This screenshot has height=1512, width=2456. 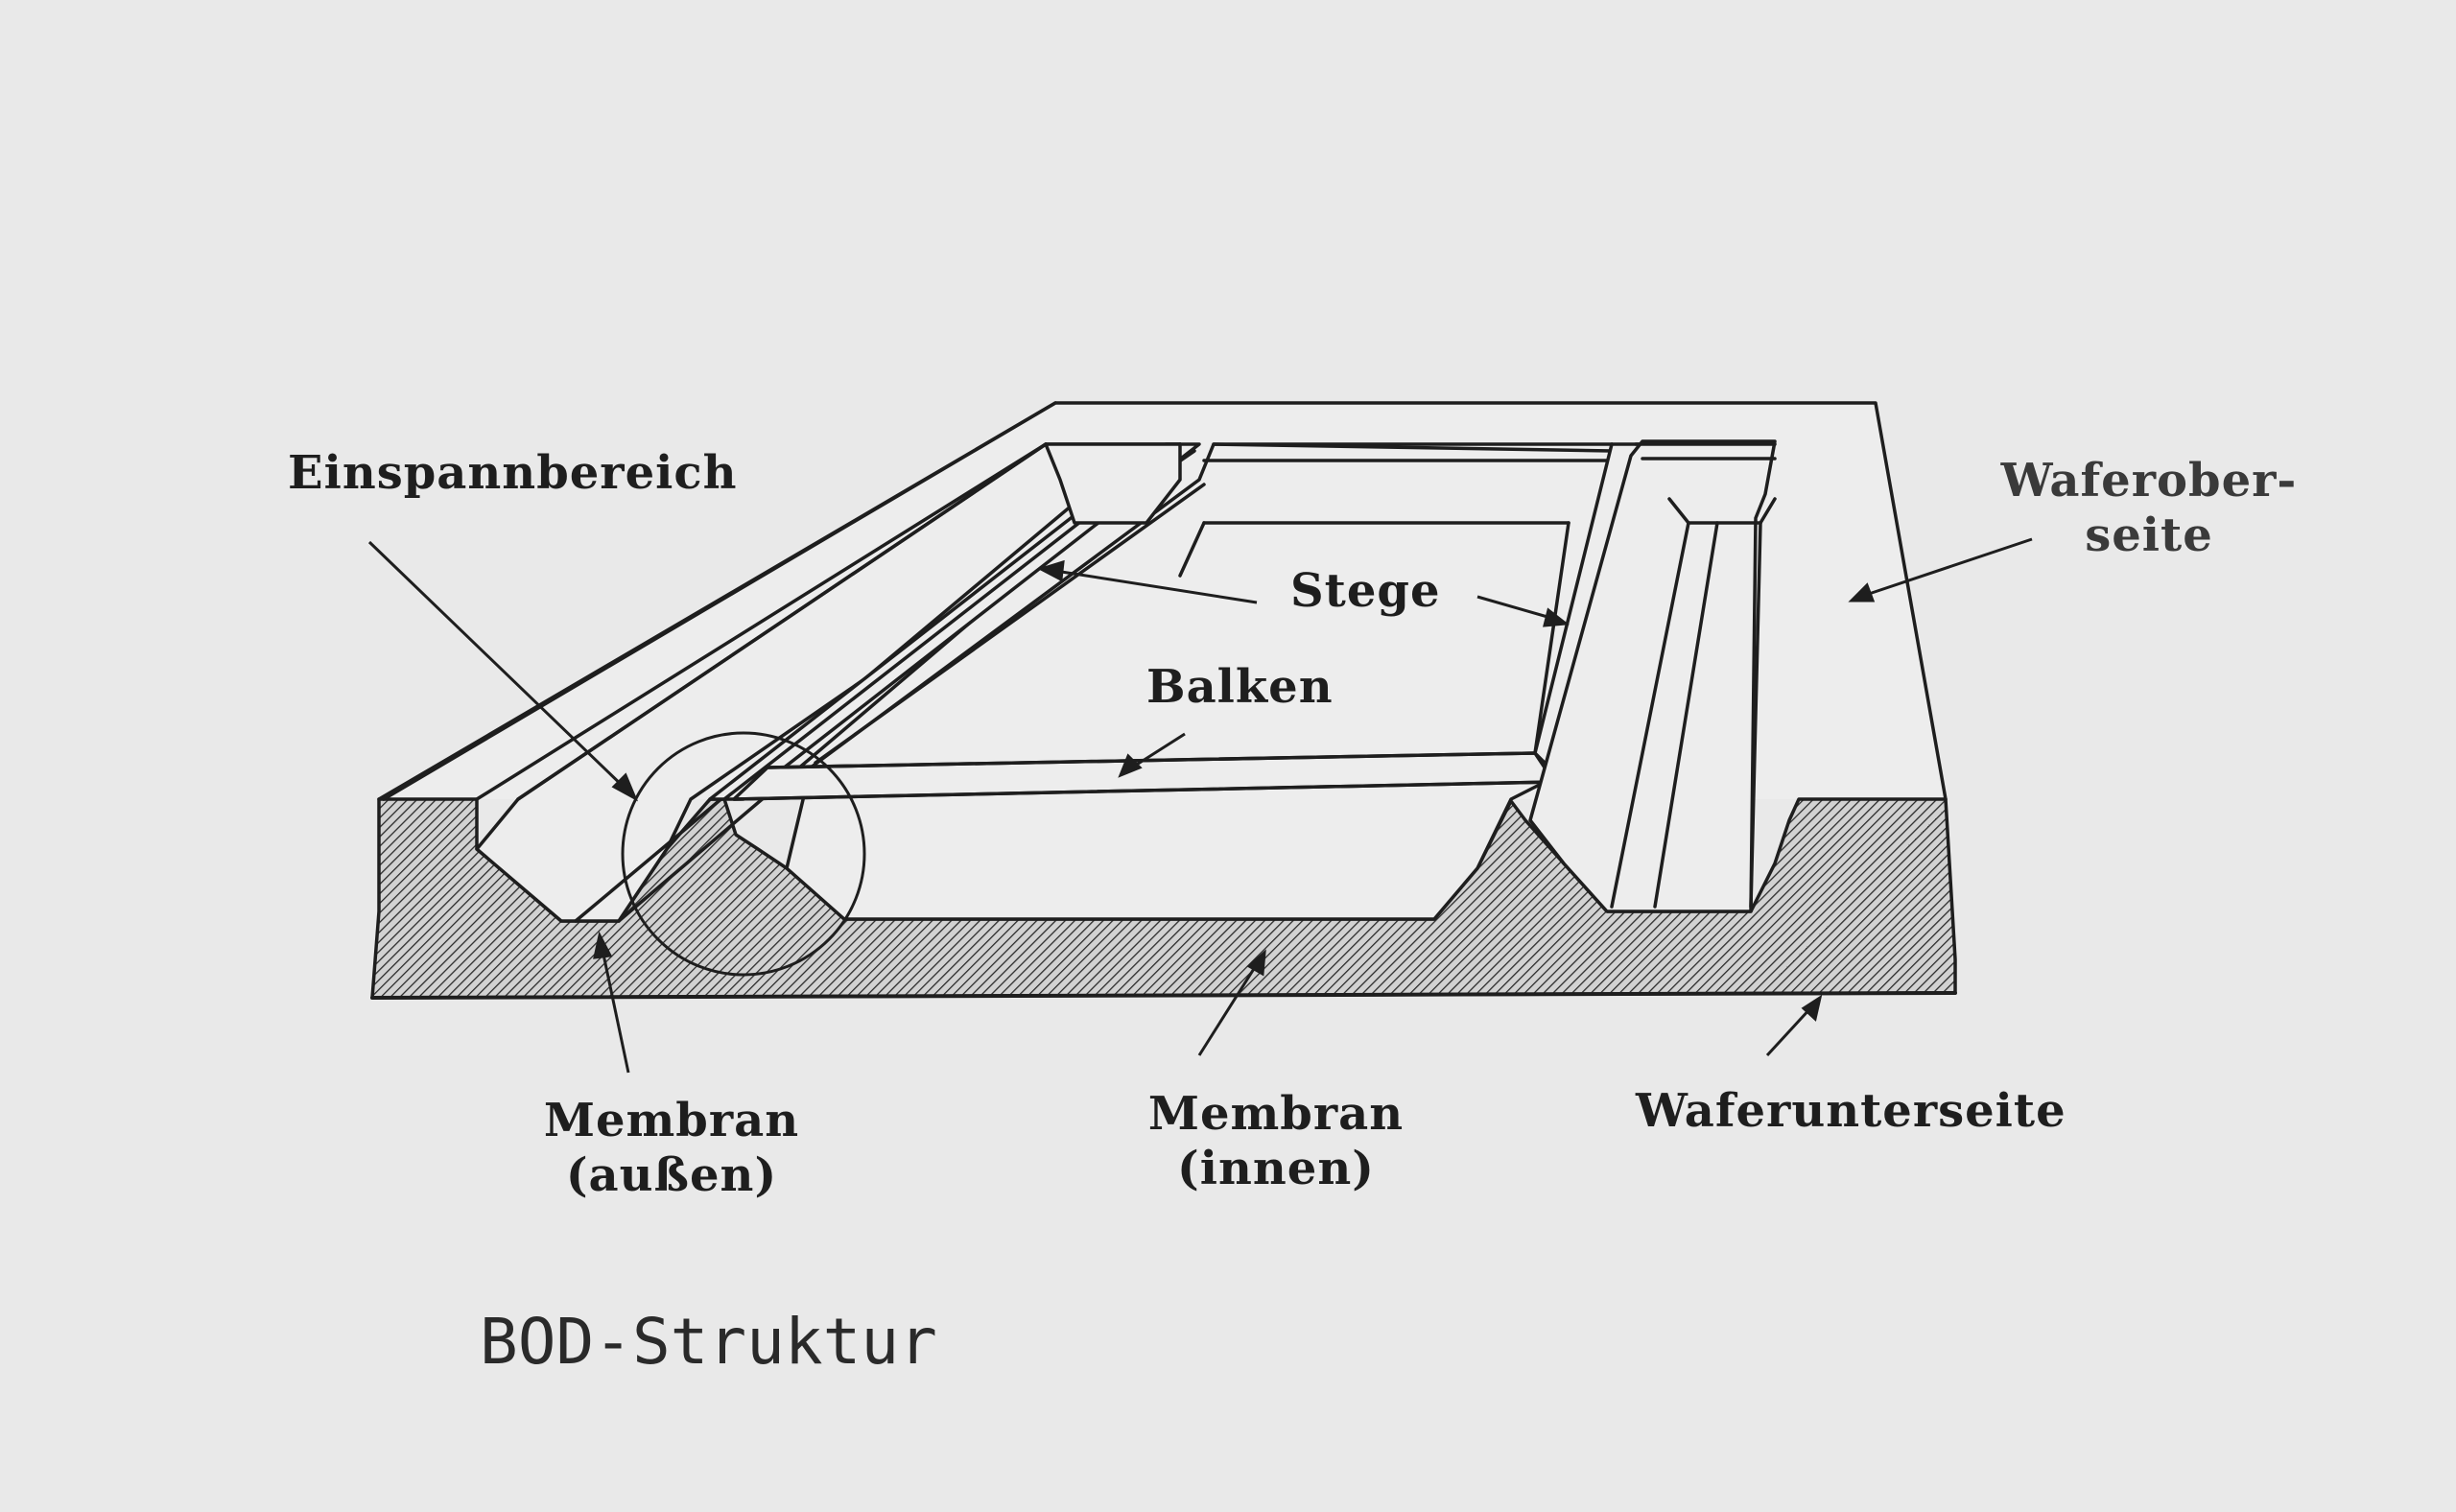 I want to click on arrowhead-waferunterseite, so click(x=1812, y=1008).